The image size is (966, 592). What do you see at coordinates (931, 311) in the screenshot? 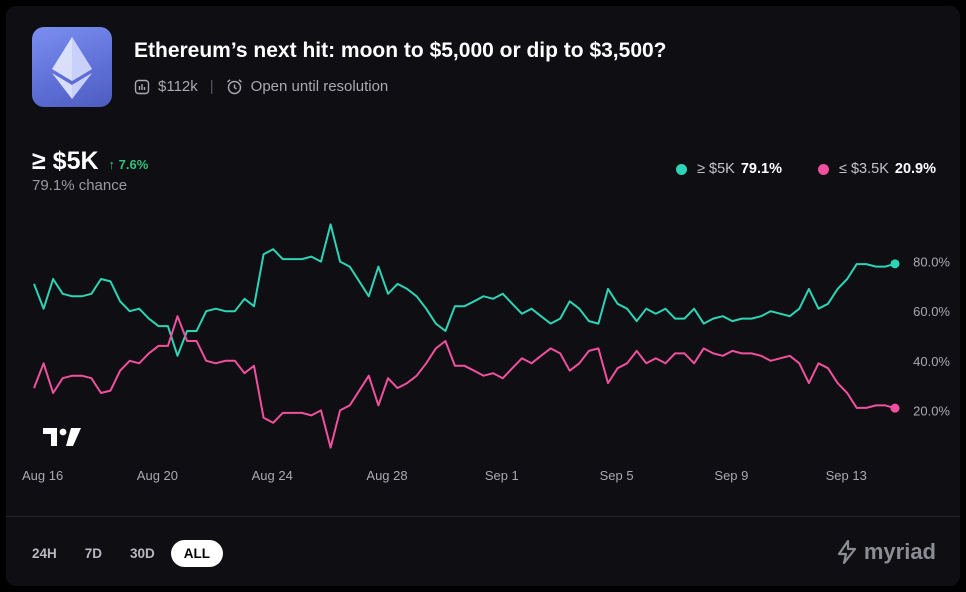
I see `y-tick-label: 60.0%` at bounding box center [931, 311].